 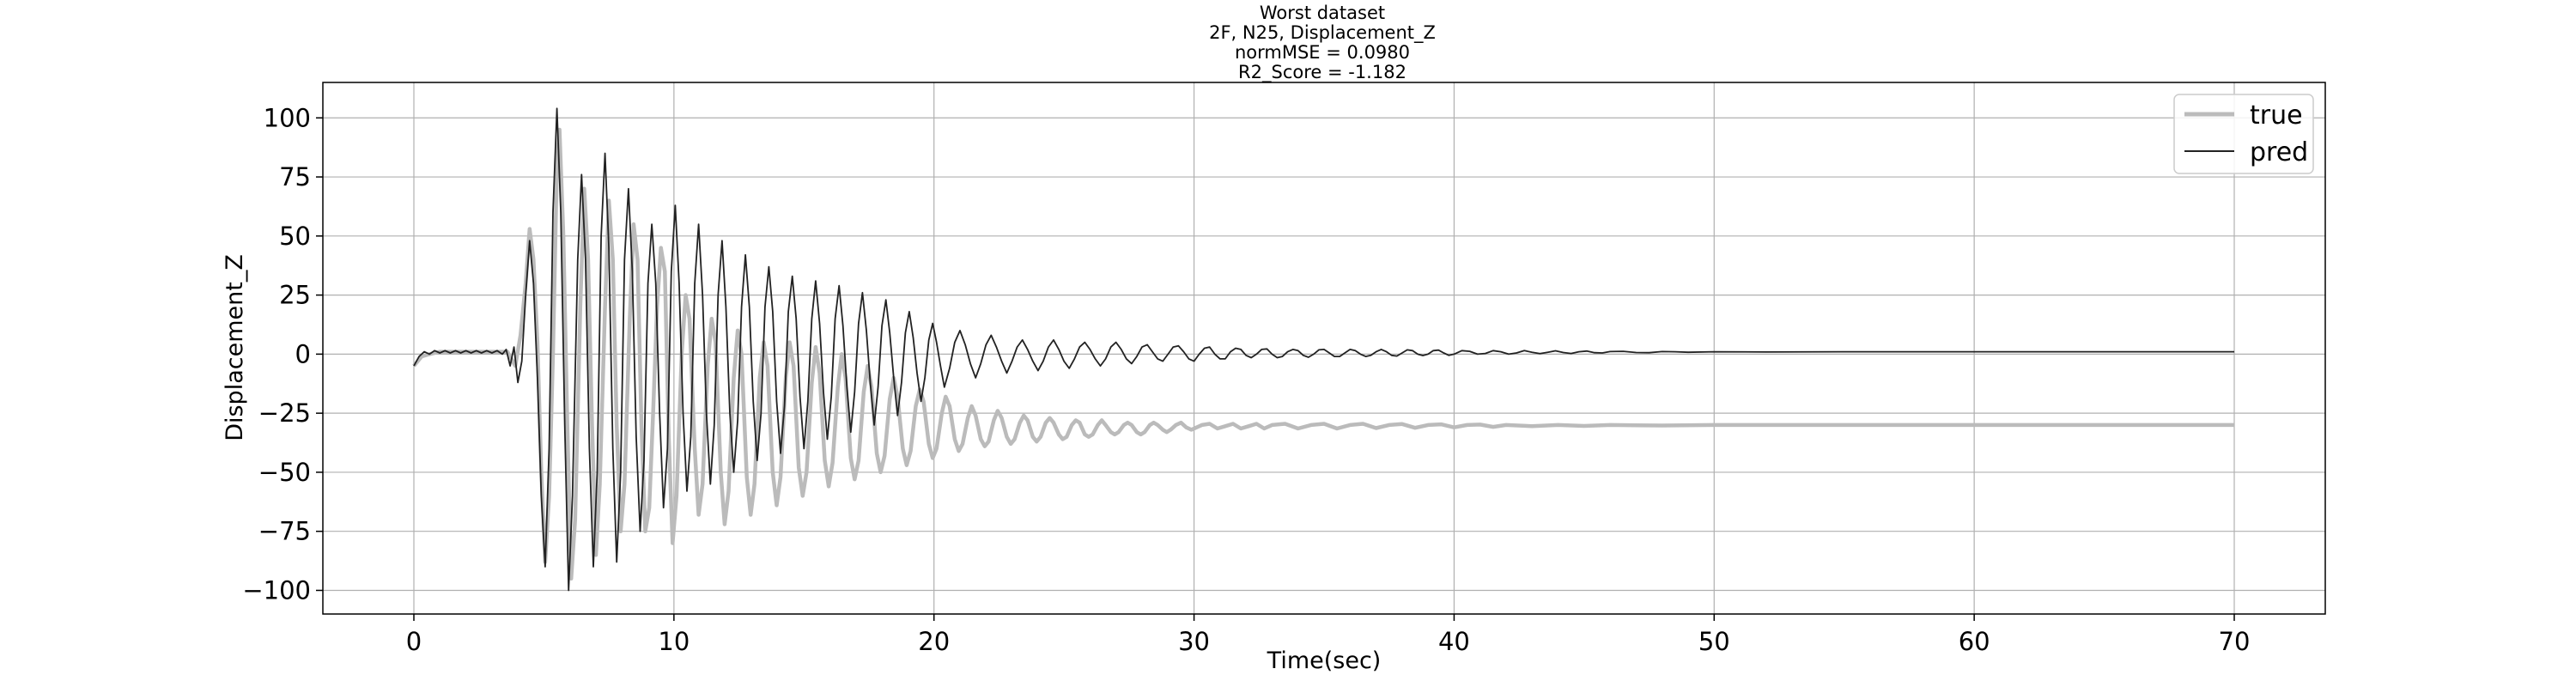 I want to click on x-tick-label: 40, so click(x=1454, y=641).